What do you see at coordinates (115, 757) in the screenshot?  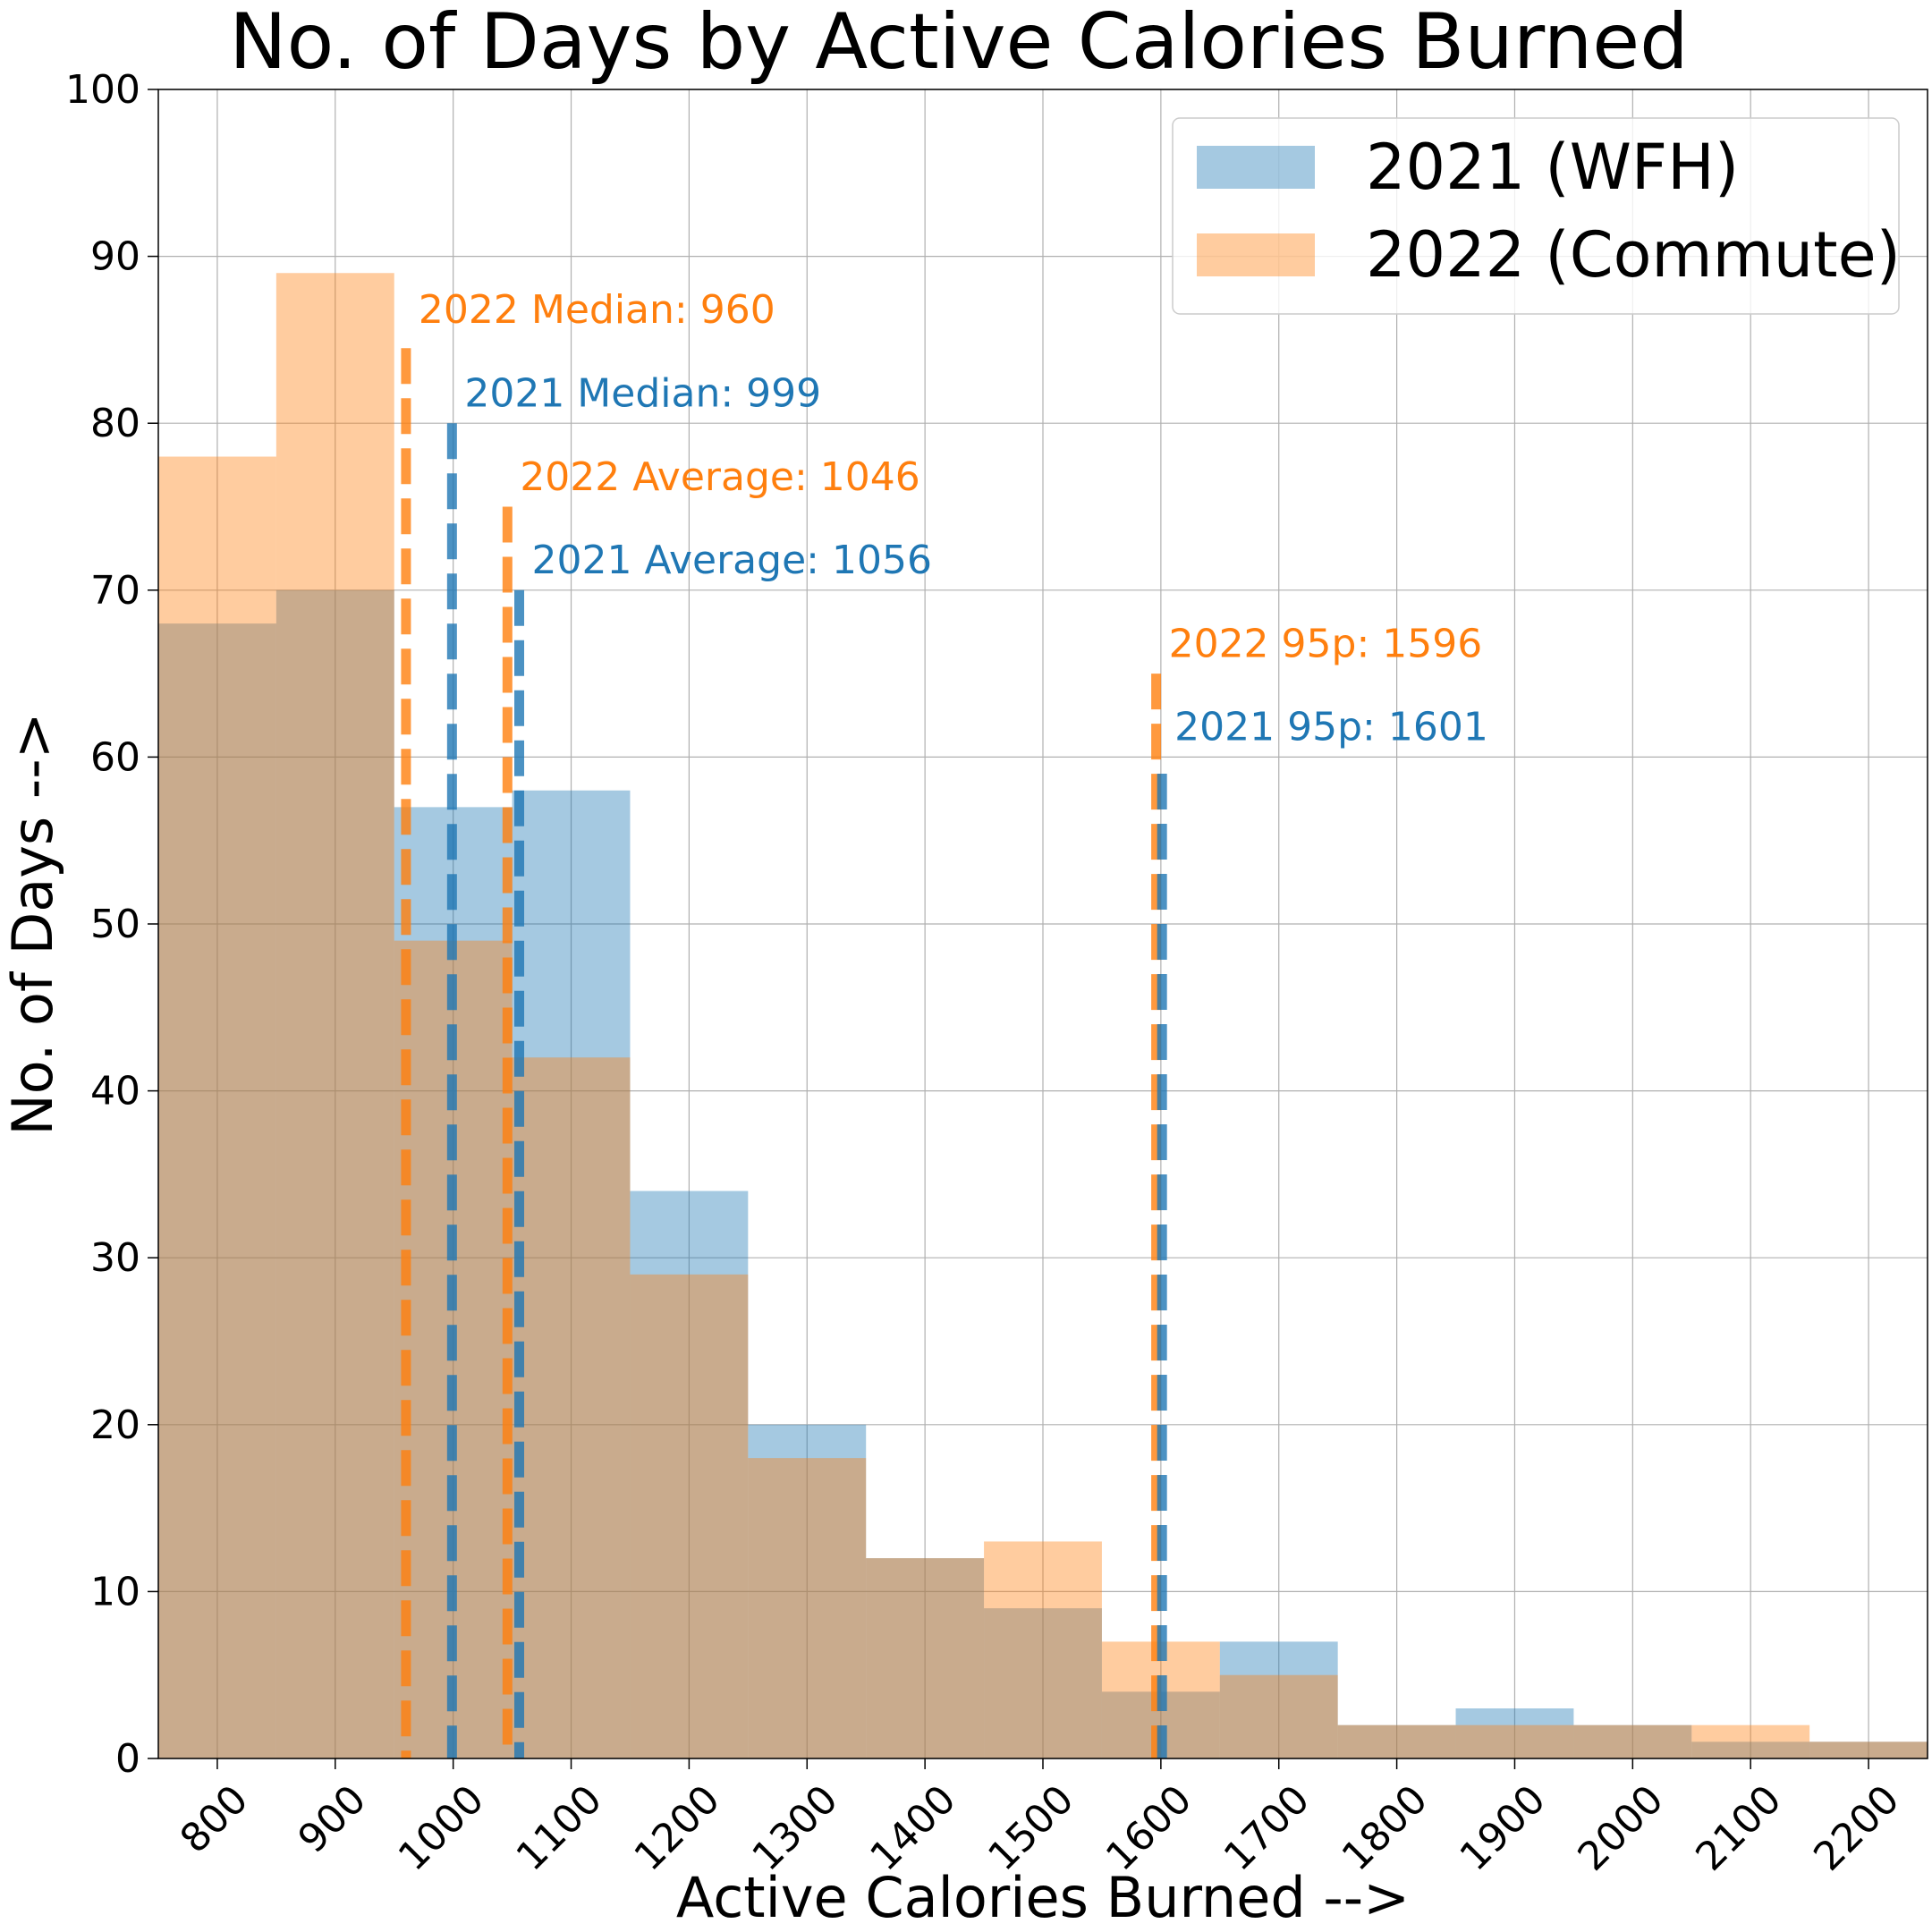 I see `y-tick-label: 60` at bounding box center [115, 757].